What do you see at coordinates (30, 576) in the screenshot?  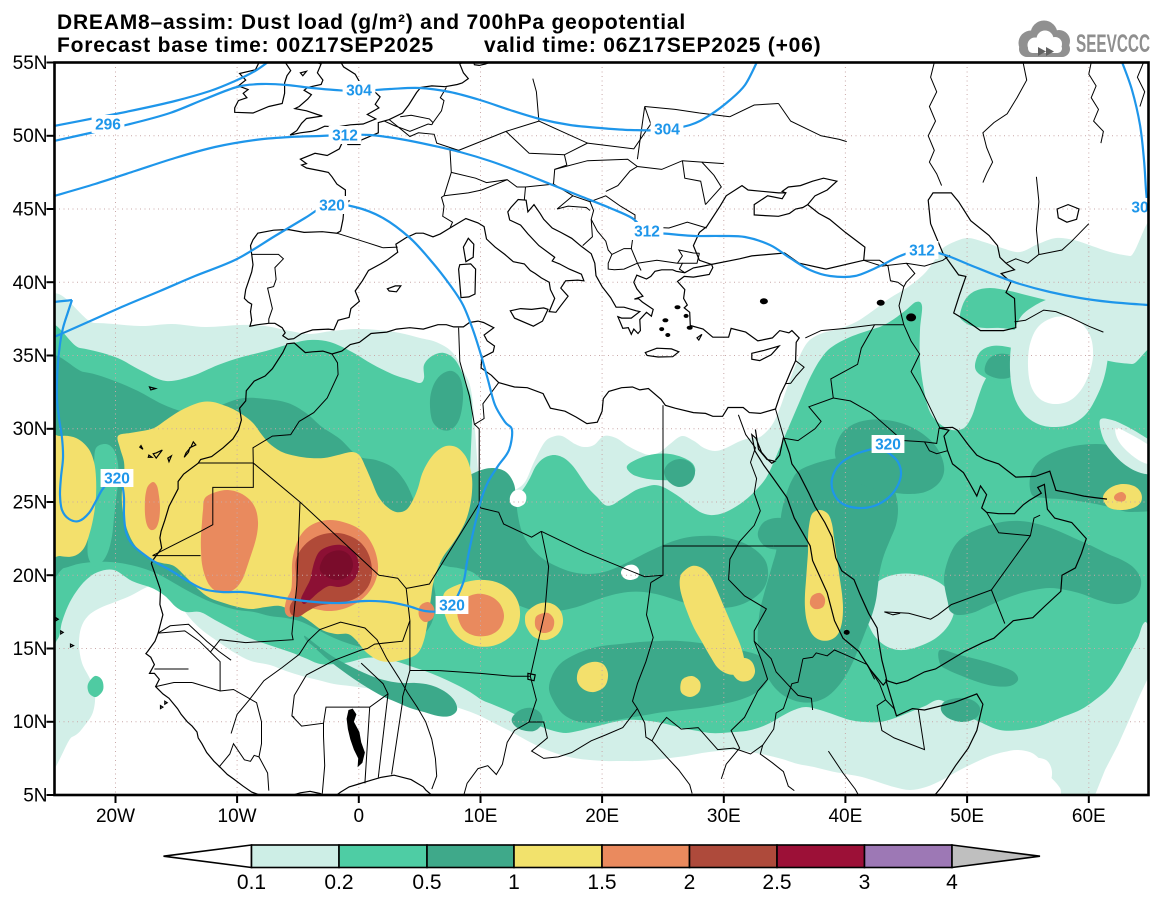 I see `svg-text: 20N` at bounding box center [30, 576].